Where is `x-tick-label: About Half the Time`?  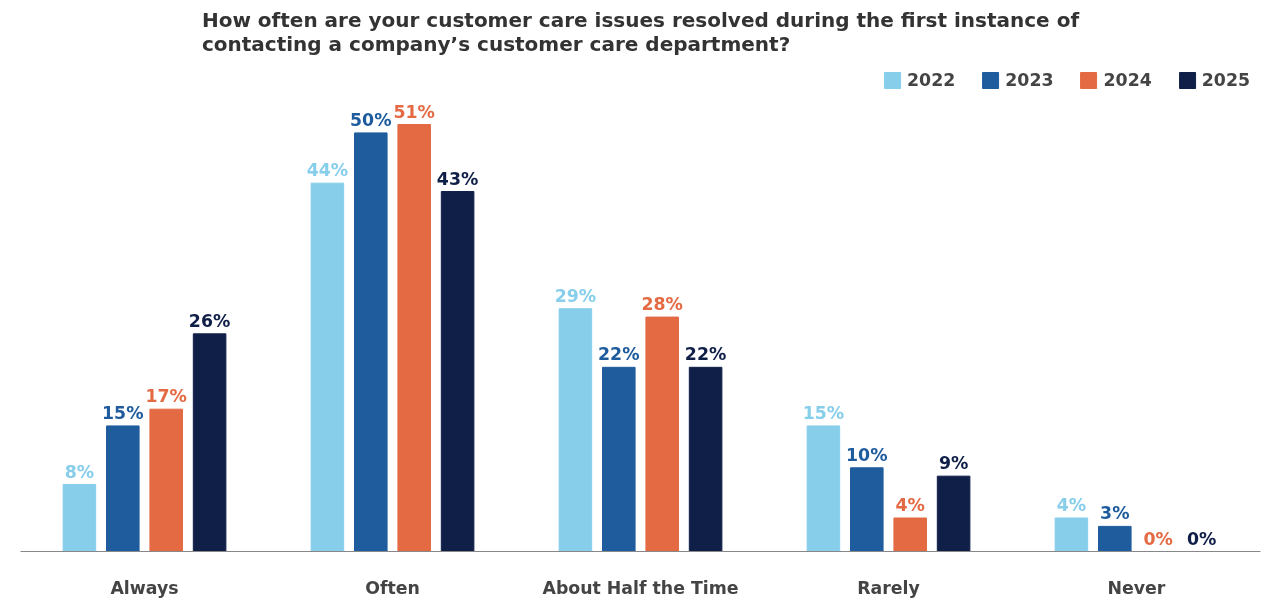
x-tick-label: About Half the Time is located at coordinates (640, 587).